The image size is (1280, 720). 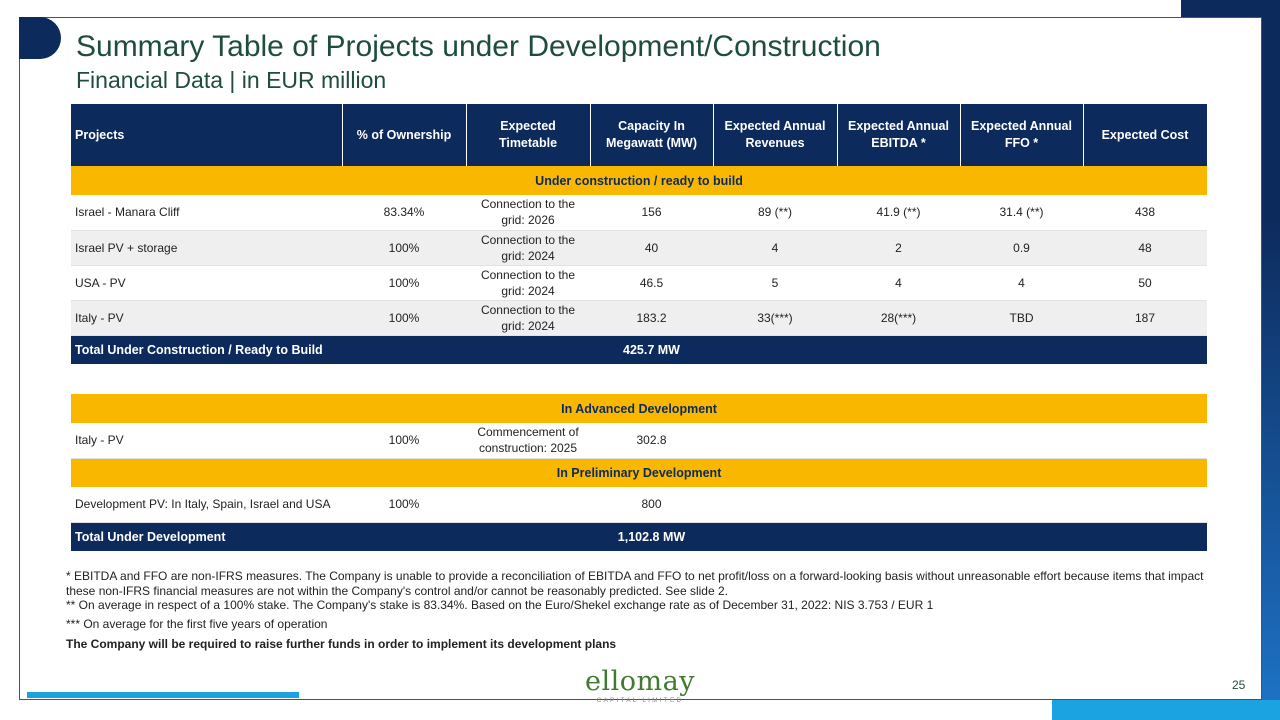 I want to click on cell-capacity: 156, so click(x=651, y=213).